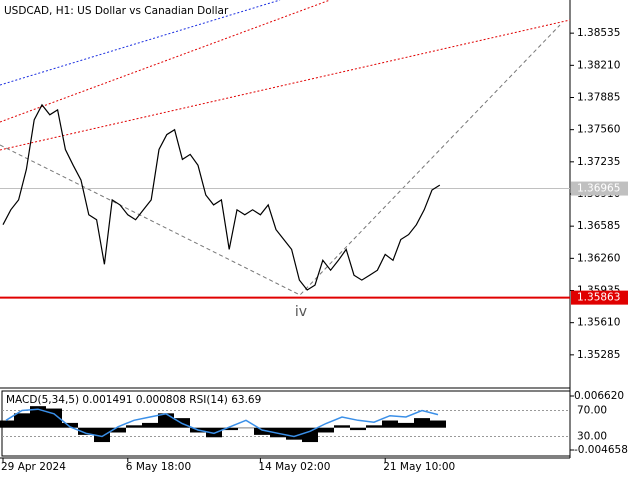  I want to click on y-tick-label: 1.38210, so click(598, 65).